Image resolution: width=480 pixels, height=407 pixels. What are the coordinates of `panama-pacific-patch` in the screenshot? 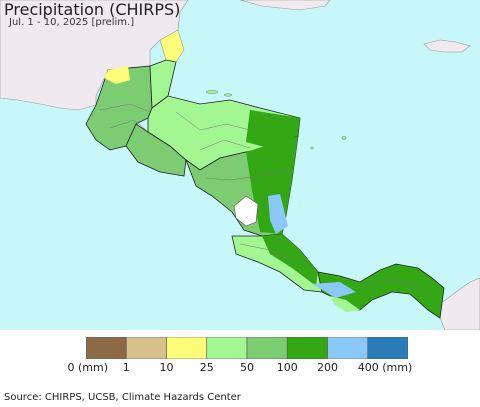 It's located at (345, 304).